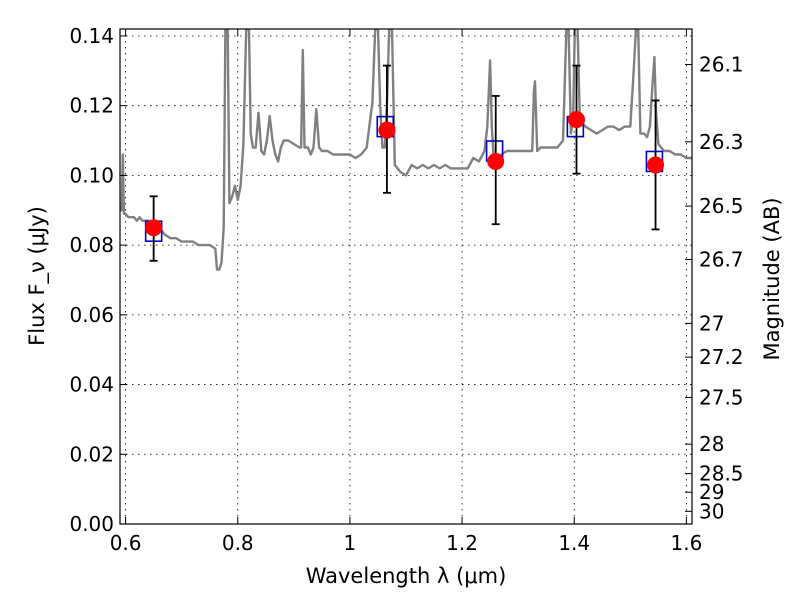  What do you see at coordinates (126, 543) in the screenshot?
I see `x-tick-label: 0.6` at bounding box center [126, 543].